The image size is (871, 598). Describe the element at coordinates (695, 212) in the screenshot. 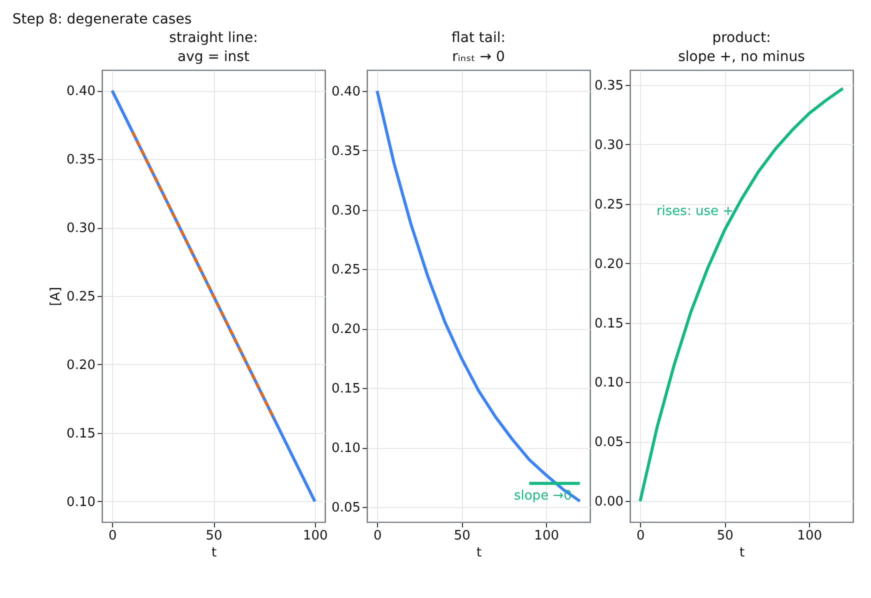

I see `series-label: rises: use +` at that location.